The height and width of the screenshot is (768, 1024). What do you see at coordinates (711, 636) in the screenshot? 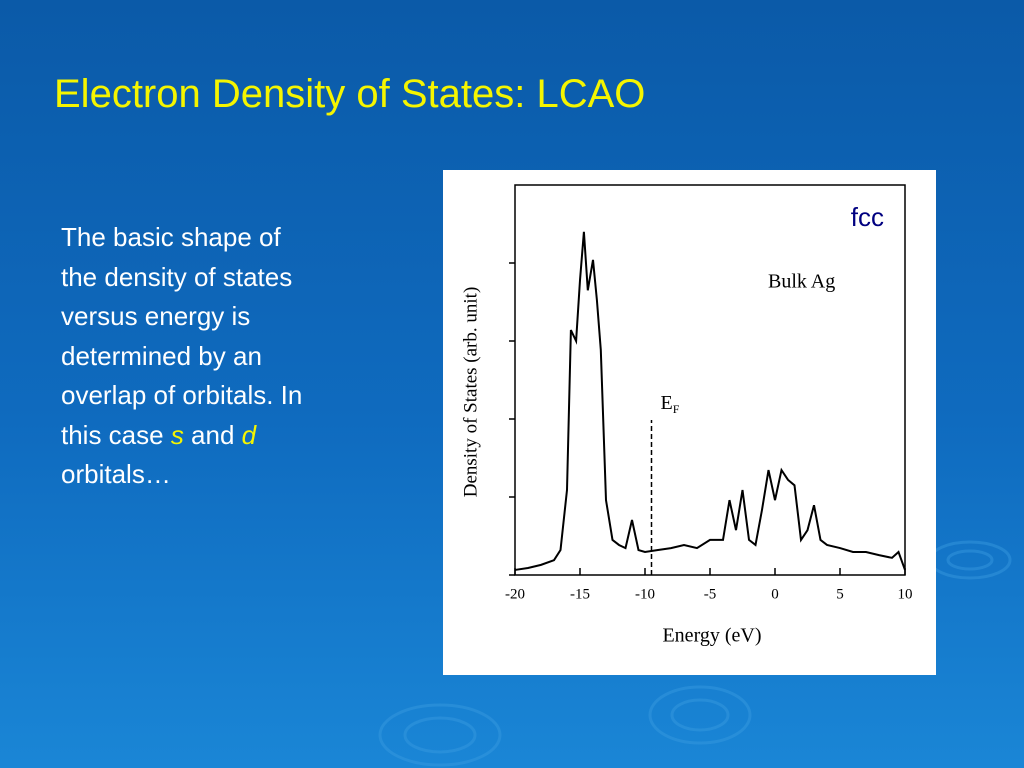
I see `x-axis-label: Energy (eV)` at bounding box center [711, 636].